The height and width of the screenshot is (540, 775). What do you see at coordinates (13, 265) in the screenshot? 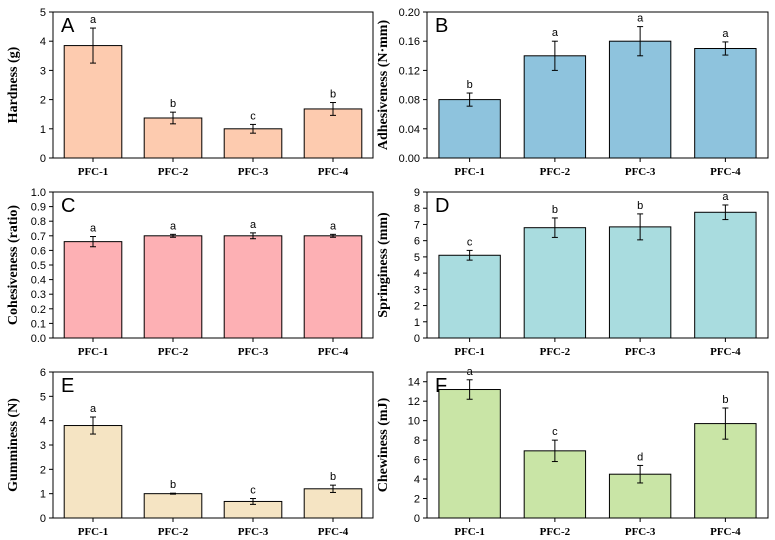
I see `y-axis-title: Cohesiveness (ratio)` at bounding box center [13, 265].